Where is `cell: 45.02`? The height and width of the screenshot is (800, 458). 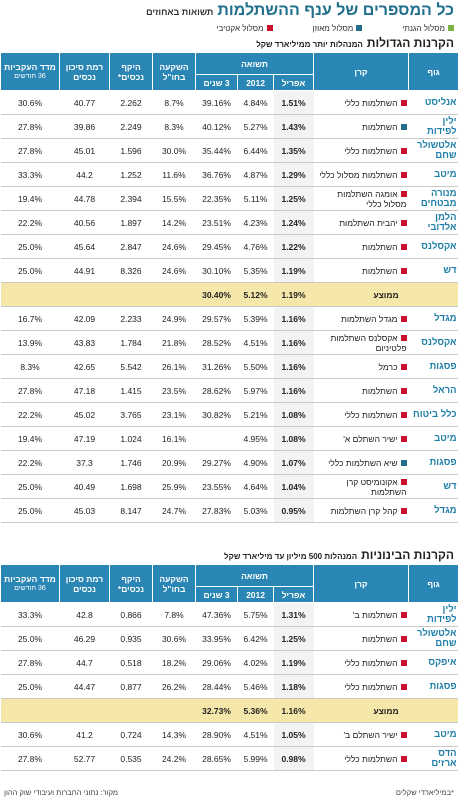
cell: 45.02 is located at coordinates (84, 414).